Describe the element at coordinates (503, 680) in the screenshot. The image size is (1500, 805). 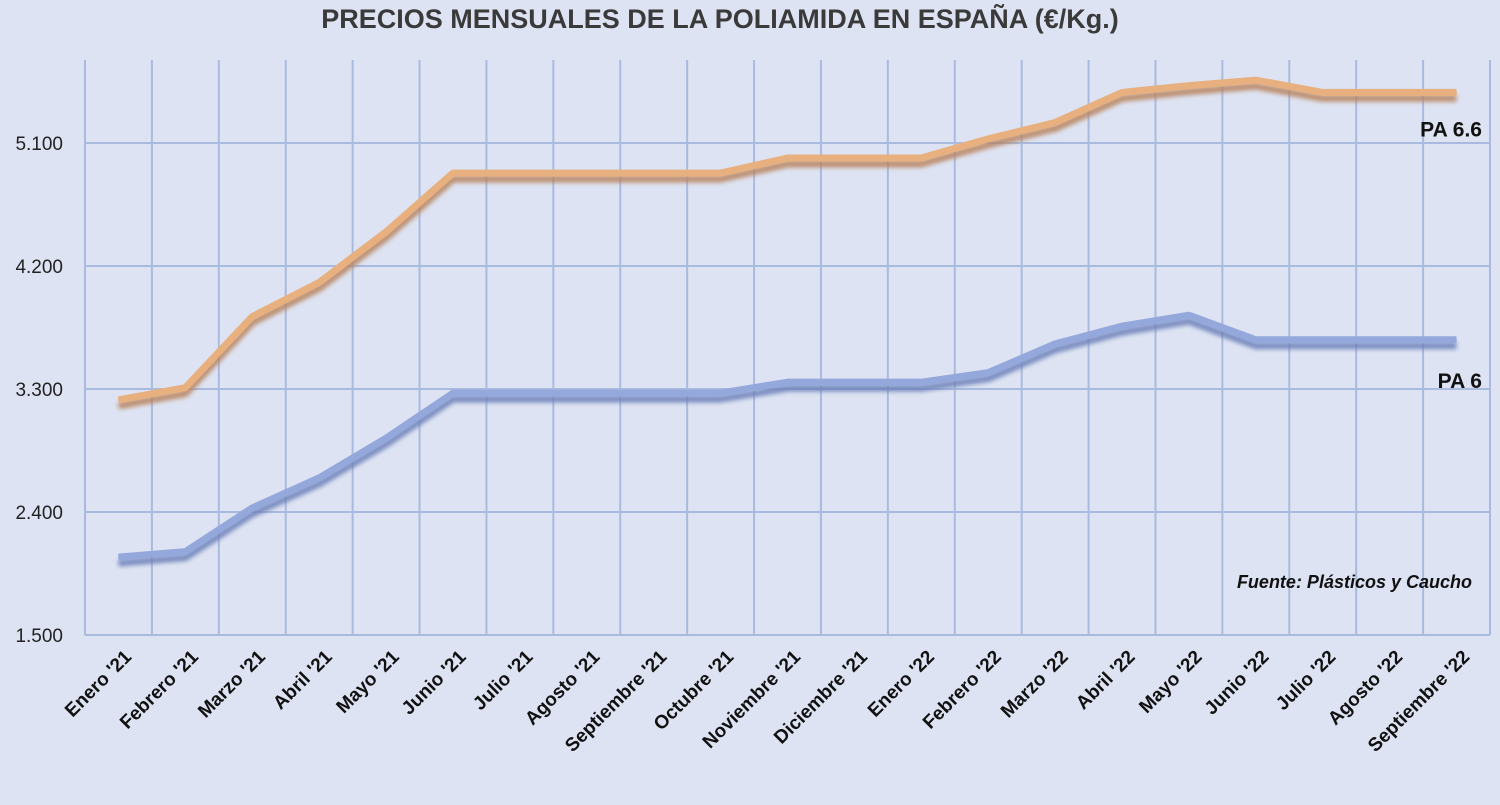
I see `x-tick-label: Julio '21` at that location.